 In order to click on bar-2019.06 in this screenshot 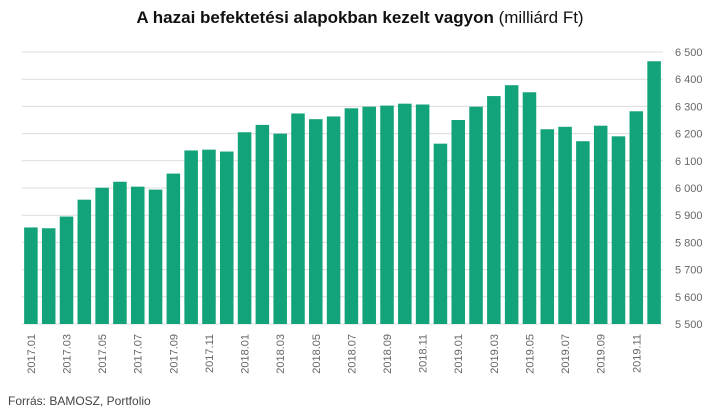, I will do `click(547, 226)`.